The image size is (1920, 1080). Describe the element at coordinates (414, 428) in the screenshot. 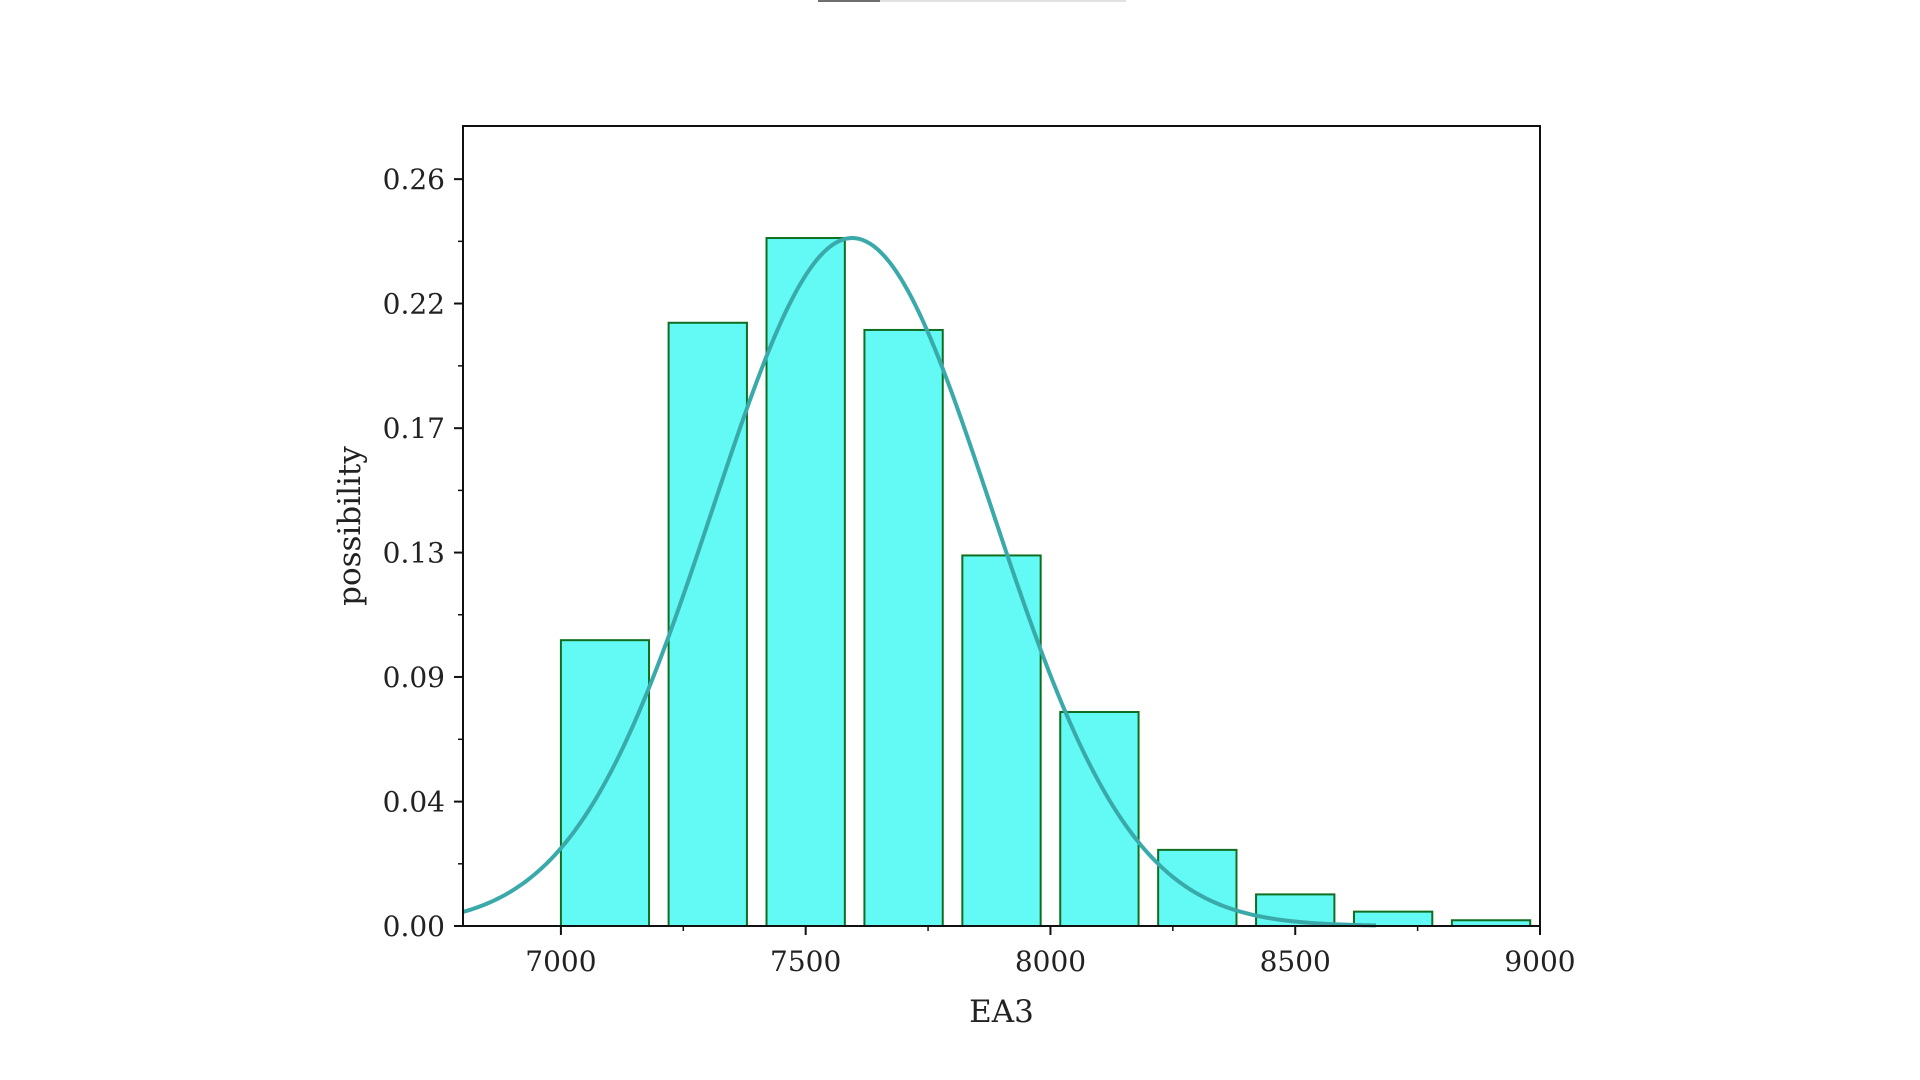

I see `y-tick-label: 0.17` at that location.